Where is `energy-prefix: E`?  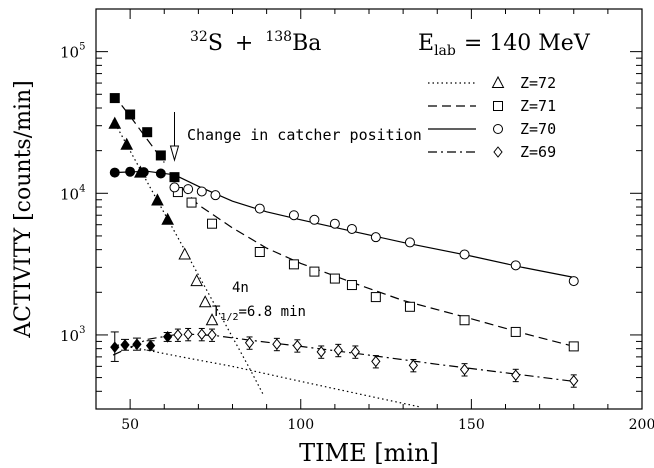
energy-prefix: E is located at coordinates (426, 43).